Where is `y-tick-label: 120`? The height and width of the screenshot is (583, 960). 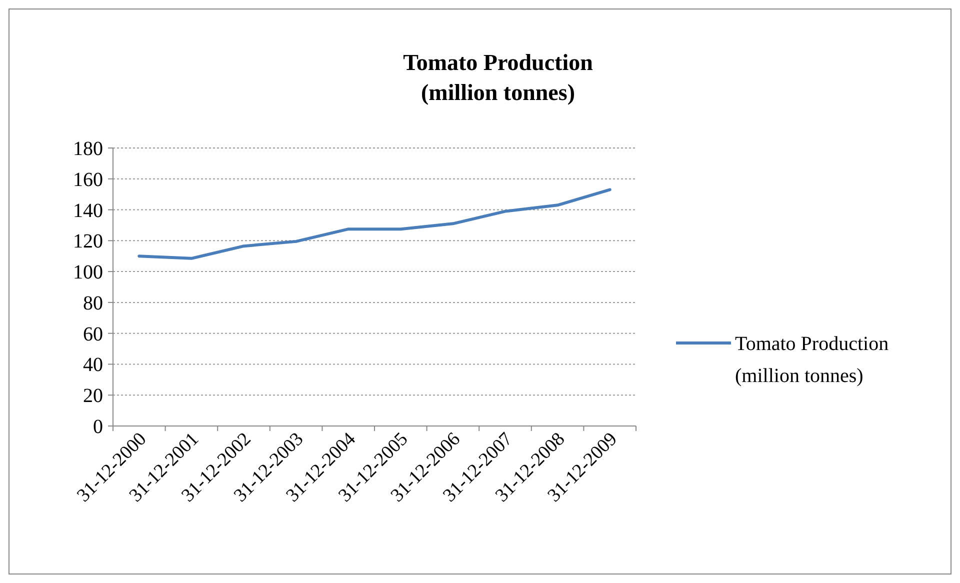
y-tick-label: 120 is located at coordinates (88, 241).